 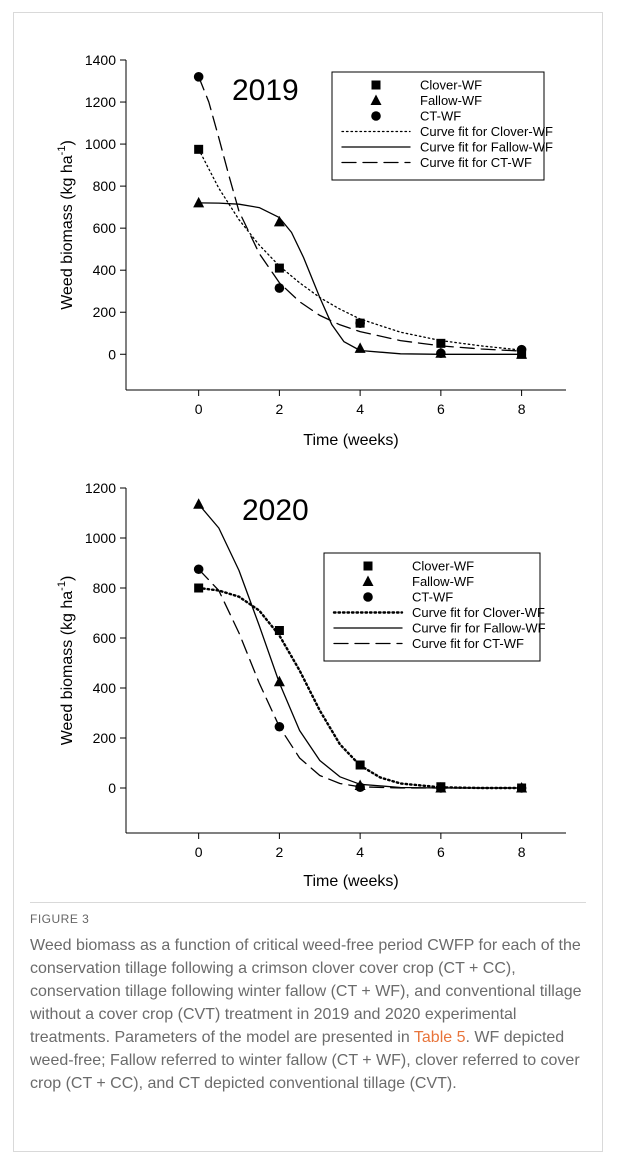 I want to click on table-5-link: Table 5, so click(x=439, y=1037).